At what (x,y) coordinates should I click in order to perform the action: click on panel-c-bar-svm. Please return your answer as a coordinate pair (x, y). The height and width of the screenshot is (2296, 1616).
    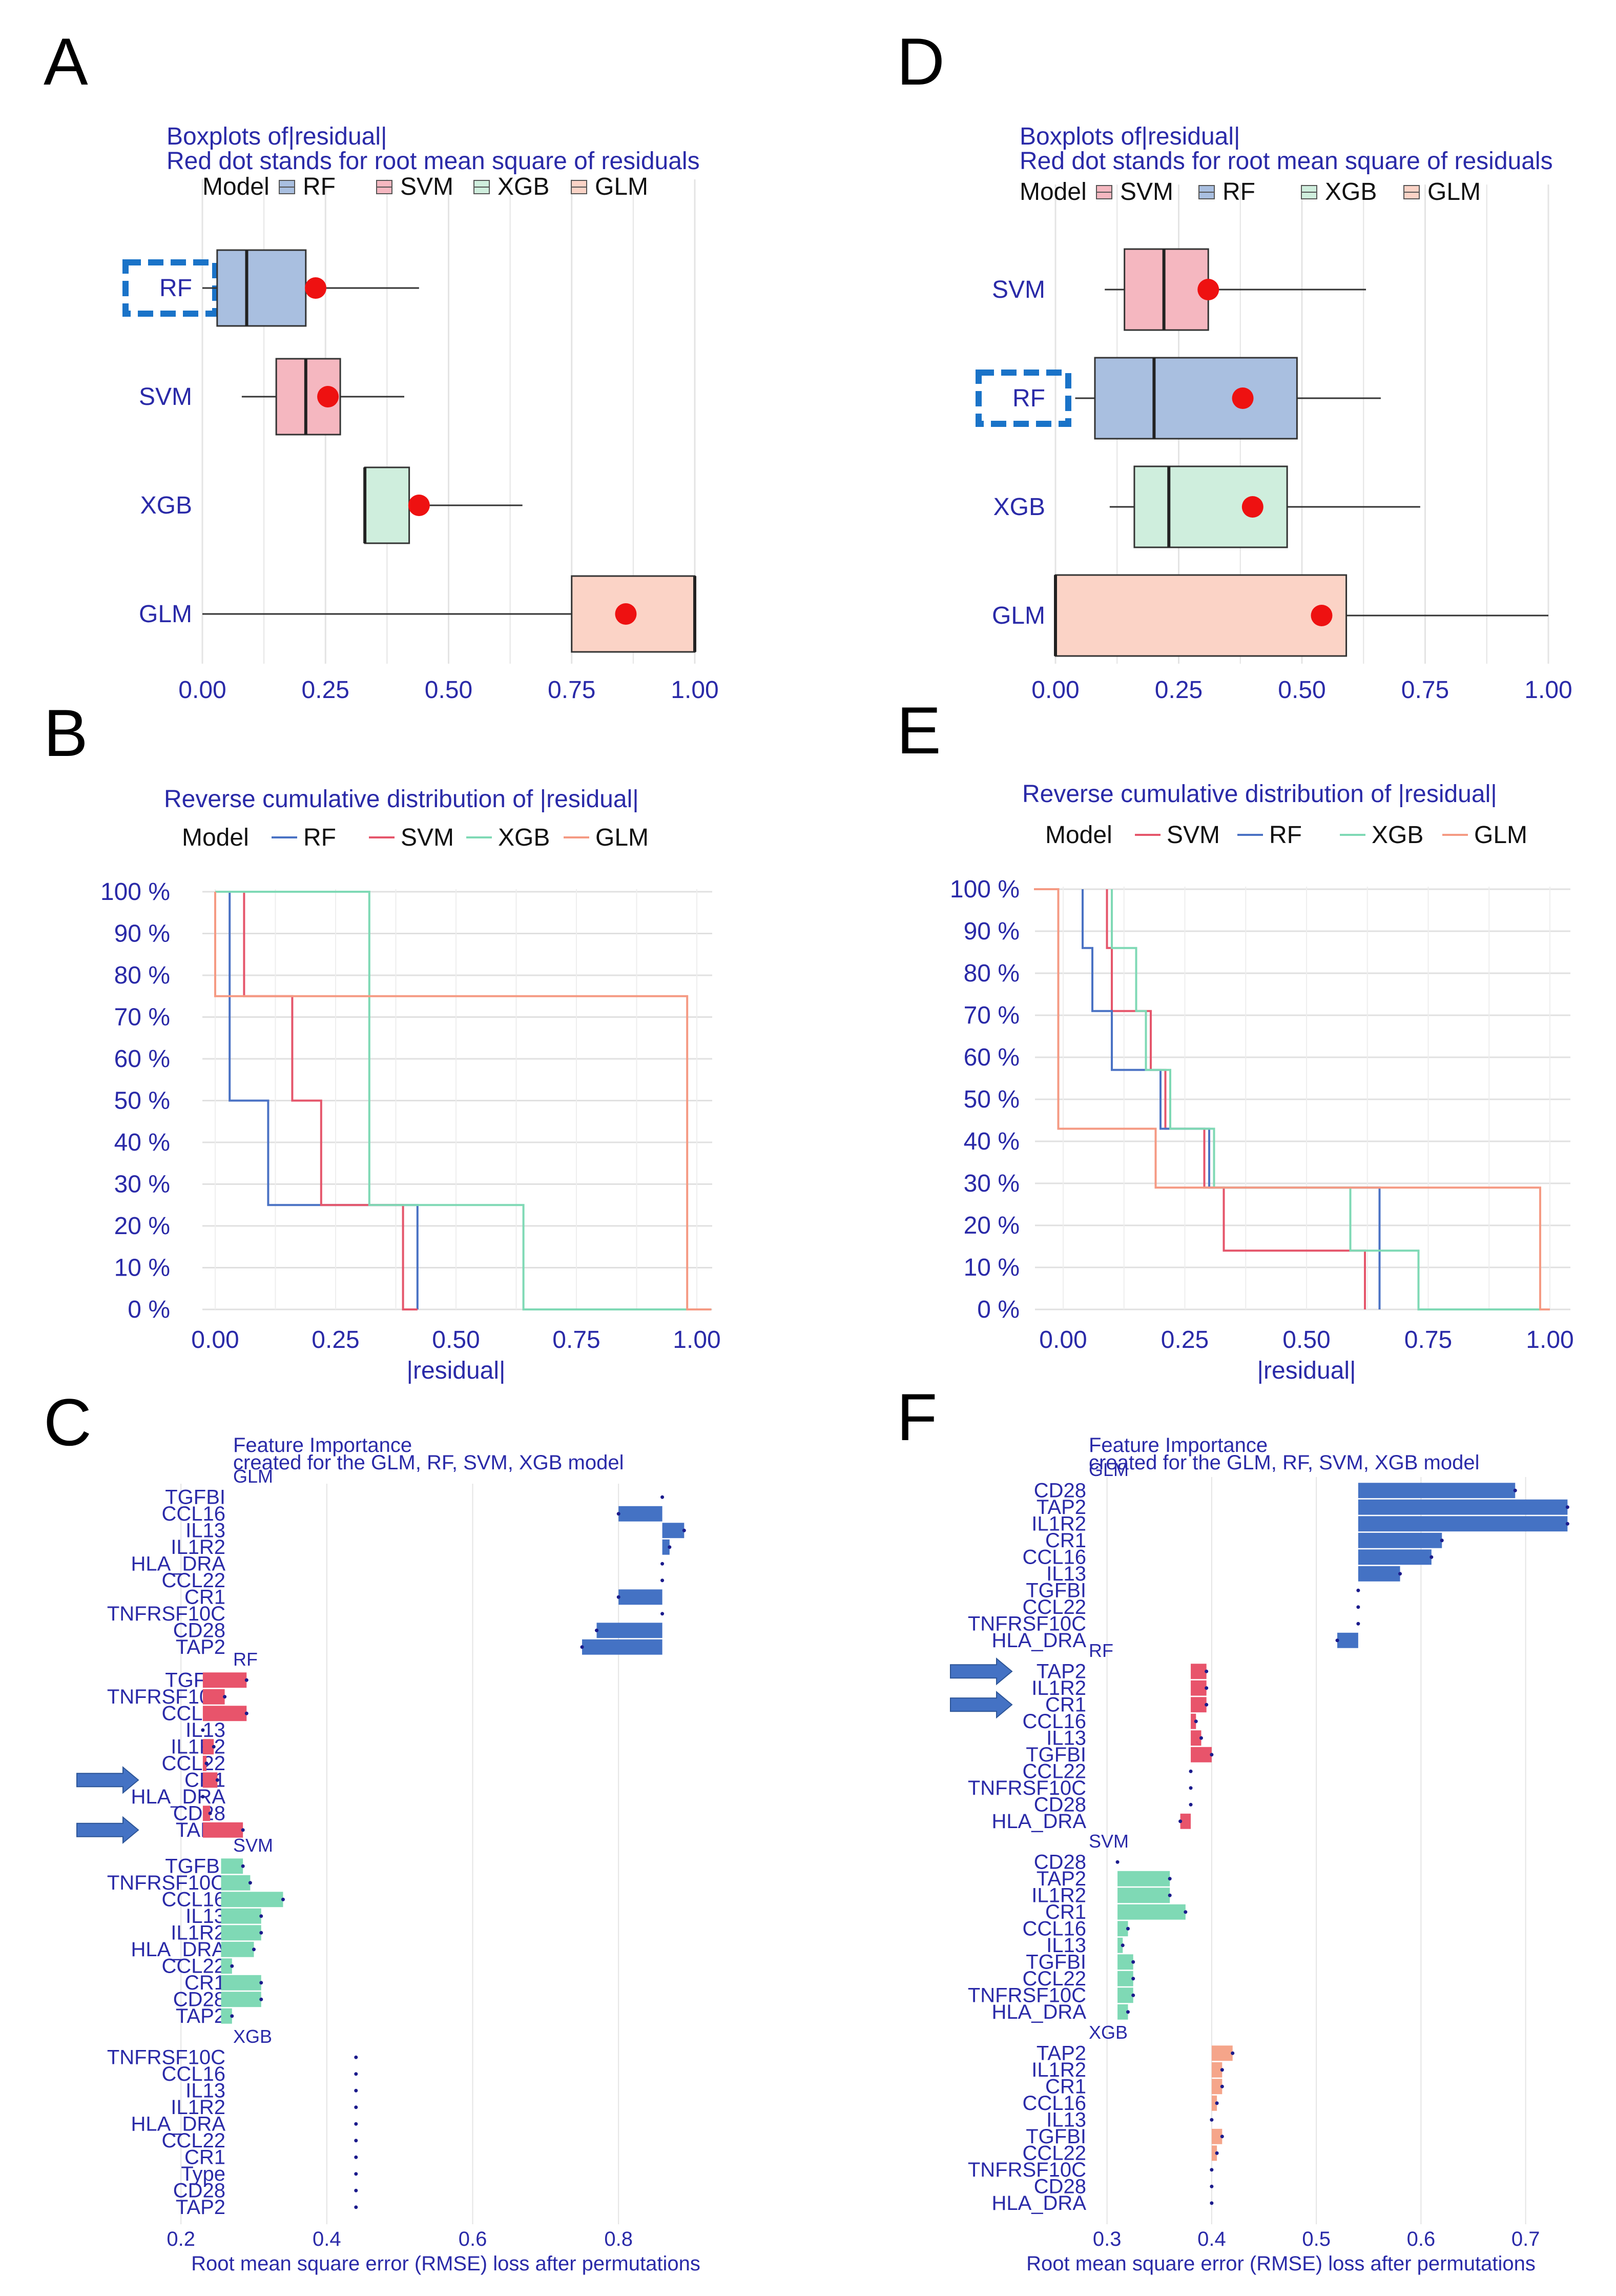
    Looking at the image, I should click on (236, 1883).